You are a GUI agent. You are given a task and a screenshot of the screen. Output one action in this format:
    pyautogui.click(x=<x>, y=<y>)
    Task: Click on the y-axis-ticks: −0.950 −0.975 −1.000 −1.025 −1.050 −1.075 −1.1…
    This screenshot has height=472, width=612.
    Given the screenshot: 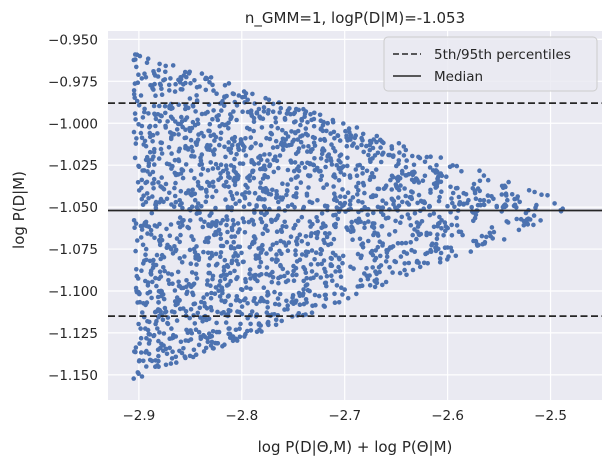 What is the action you would take?
    pyautogui.click(x=73, y=207)
    